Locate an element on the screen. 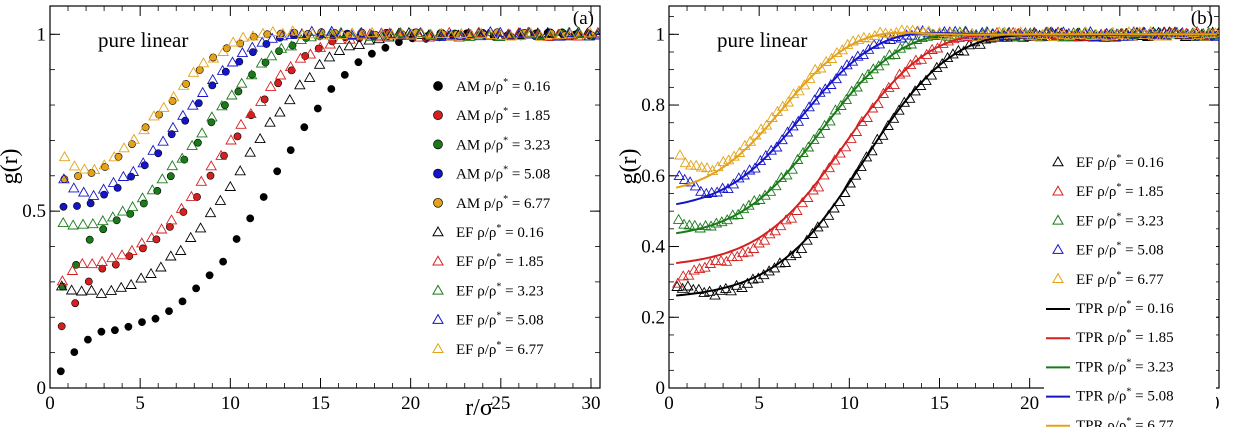  x-tick-label: 0 is located at coordinates (50, 403).